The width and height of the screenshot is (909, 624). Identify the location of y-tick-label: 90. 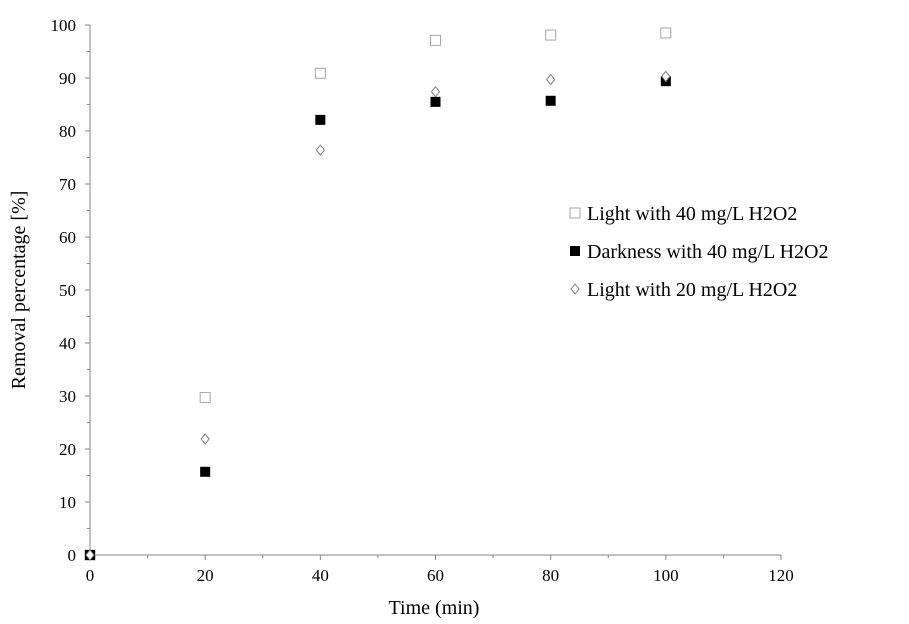
(67, 78).